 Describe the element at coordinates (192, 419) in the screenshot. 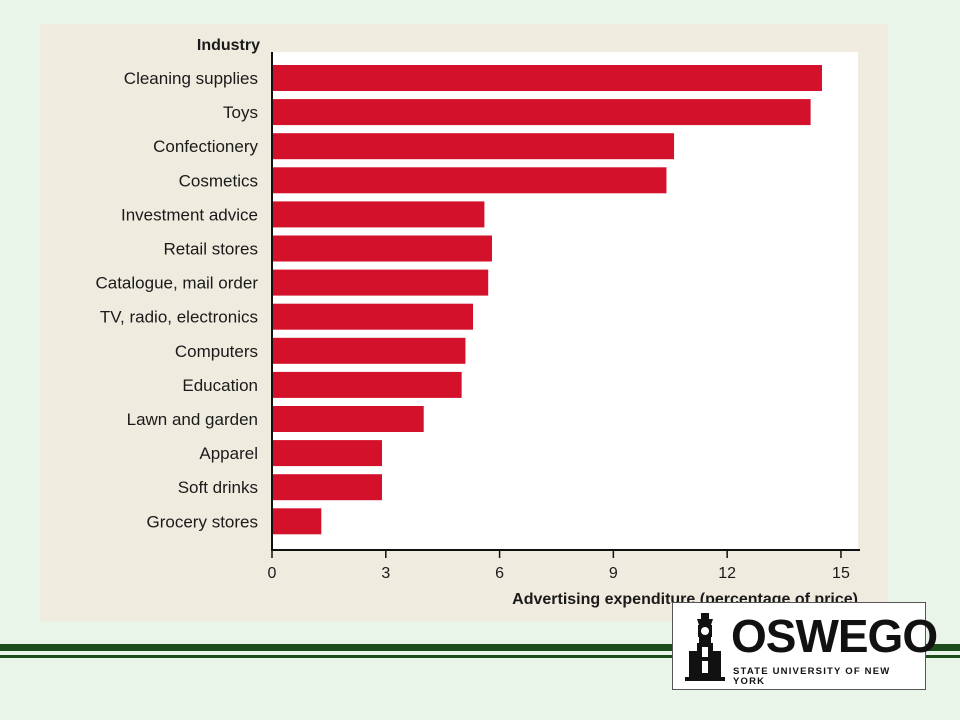

I see `category-label: Lawn and garden` at that location.